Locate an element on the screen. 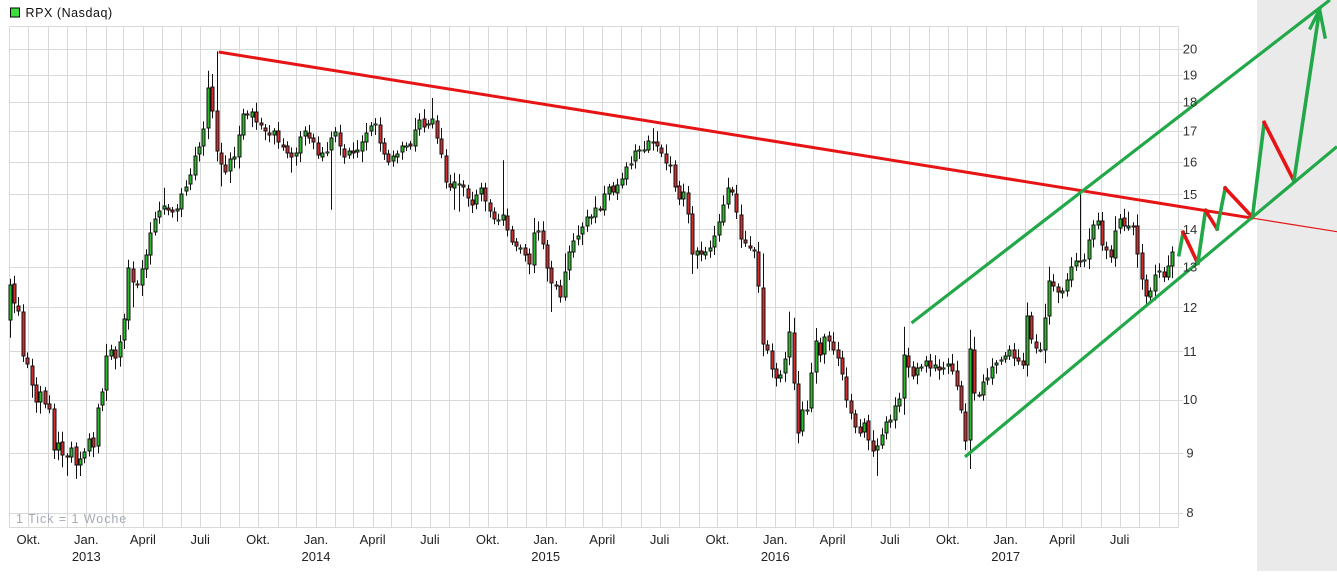 This screenshot has width=1337, height=576. svg-text: 2015 is located at coordinates (545, 556).